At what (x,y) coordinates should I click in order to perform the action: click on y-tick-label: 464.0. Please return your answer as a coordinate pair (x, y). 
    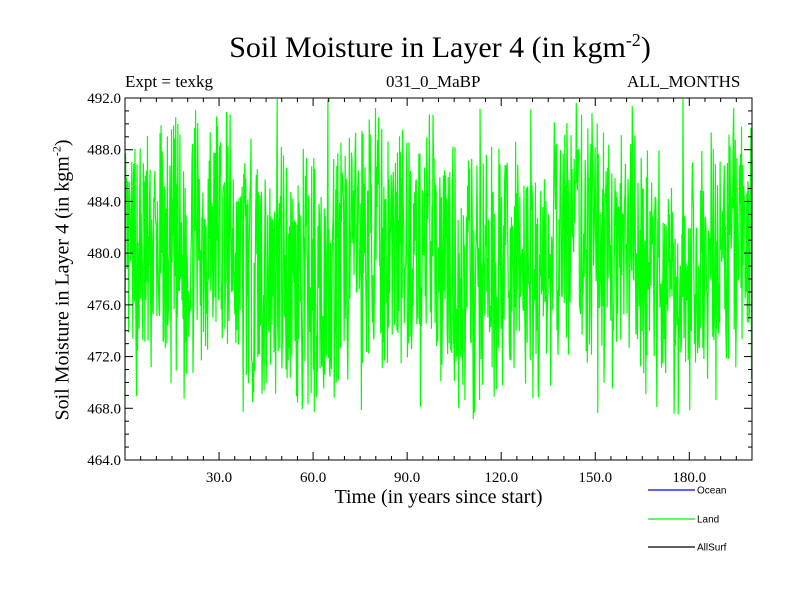
    Looking at the image, I should click on (104, 461).